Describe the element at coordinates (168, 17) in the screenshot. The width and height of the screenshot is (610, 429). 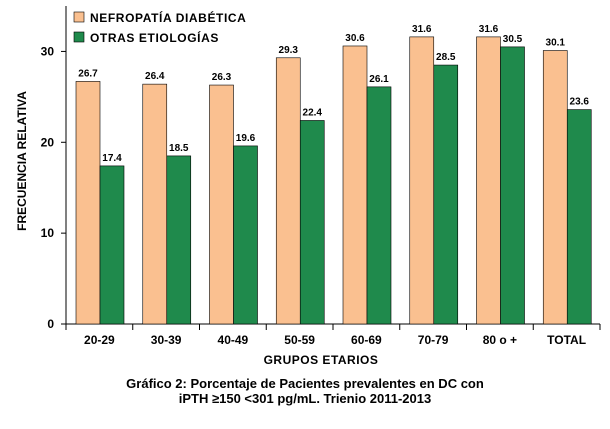
I see `legend-label: NEFROPATÍA DIABÉTICA` at that location.